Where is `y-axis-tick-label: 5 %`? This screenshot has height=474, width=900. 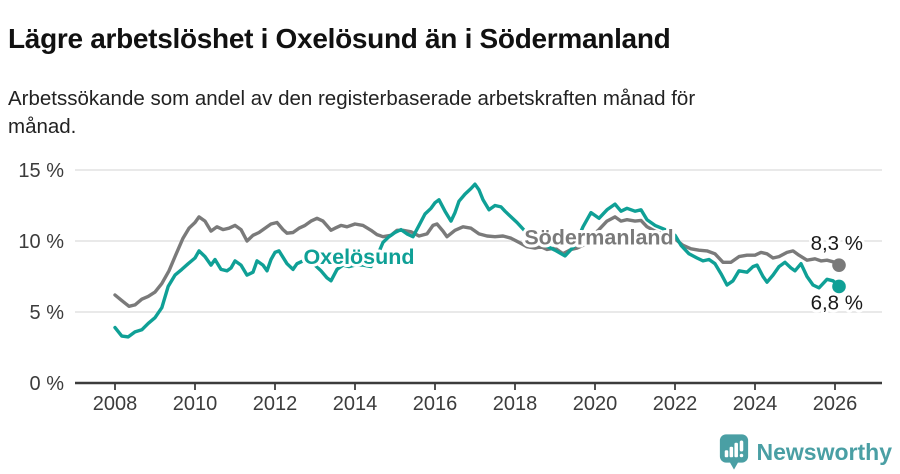
y-axis-tick-label: 5 % is located at coordinates (47, 313).